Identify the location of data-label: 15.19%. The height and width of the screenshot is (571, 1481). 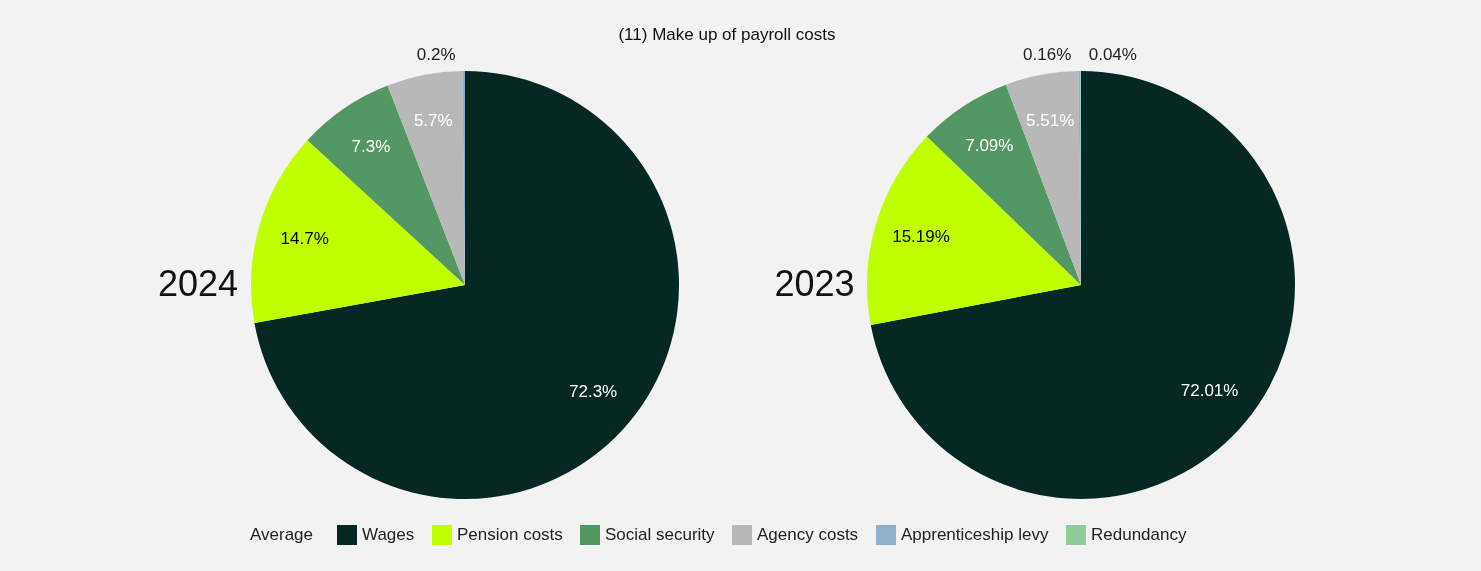
(921, 237).